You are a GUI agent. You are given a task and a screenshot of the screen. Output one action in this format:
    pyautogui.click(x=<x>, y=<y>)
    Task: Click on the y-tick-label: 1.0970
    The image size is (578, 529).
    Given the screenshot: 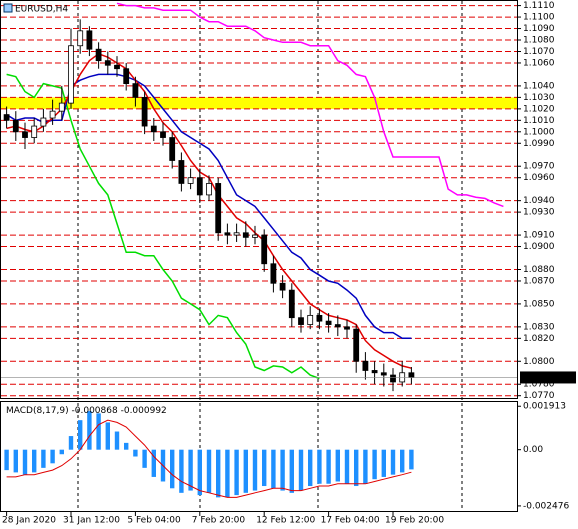 What is the action you would take?
    pyautogui.click(x=539, y=167)
    